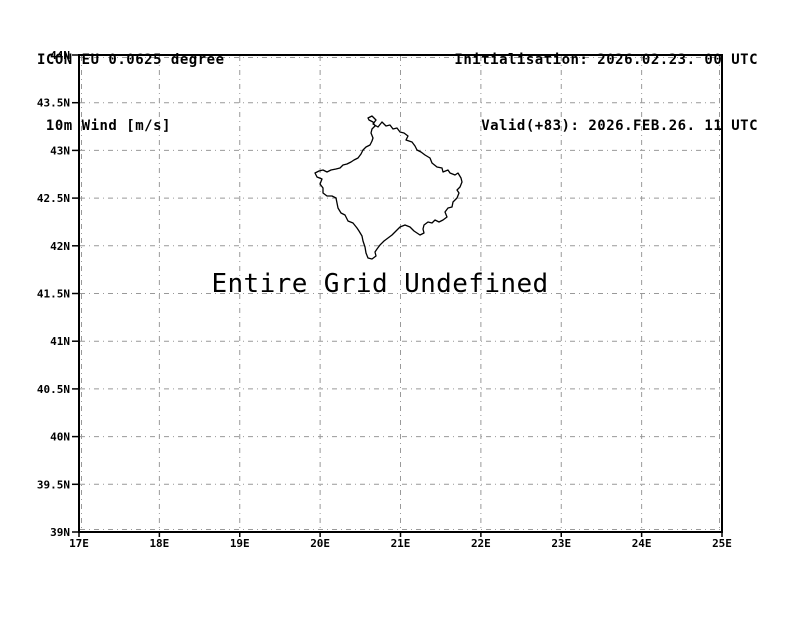 This screenshot has width=800, height=618. I want to click on initialisation-time: Initialisation: 2026.02.23. 00 UTC, so click(606, 60).